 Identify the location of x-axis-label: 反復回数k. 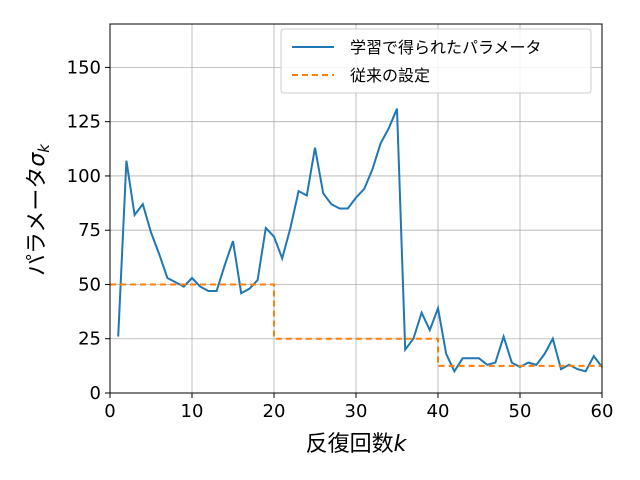
(357, 444).